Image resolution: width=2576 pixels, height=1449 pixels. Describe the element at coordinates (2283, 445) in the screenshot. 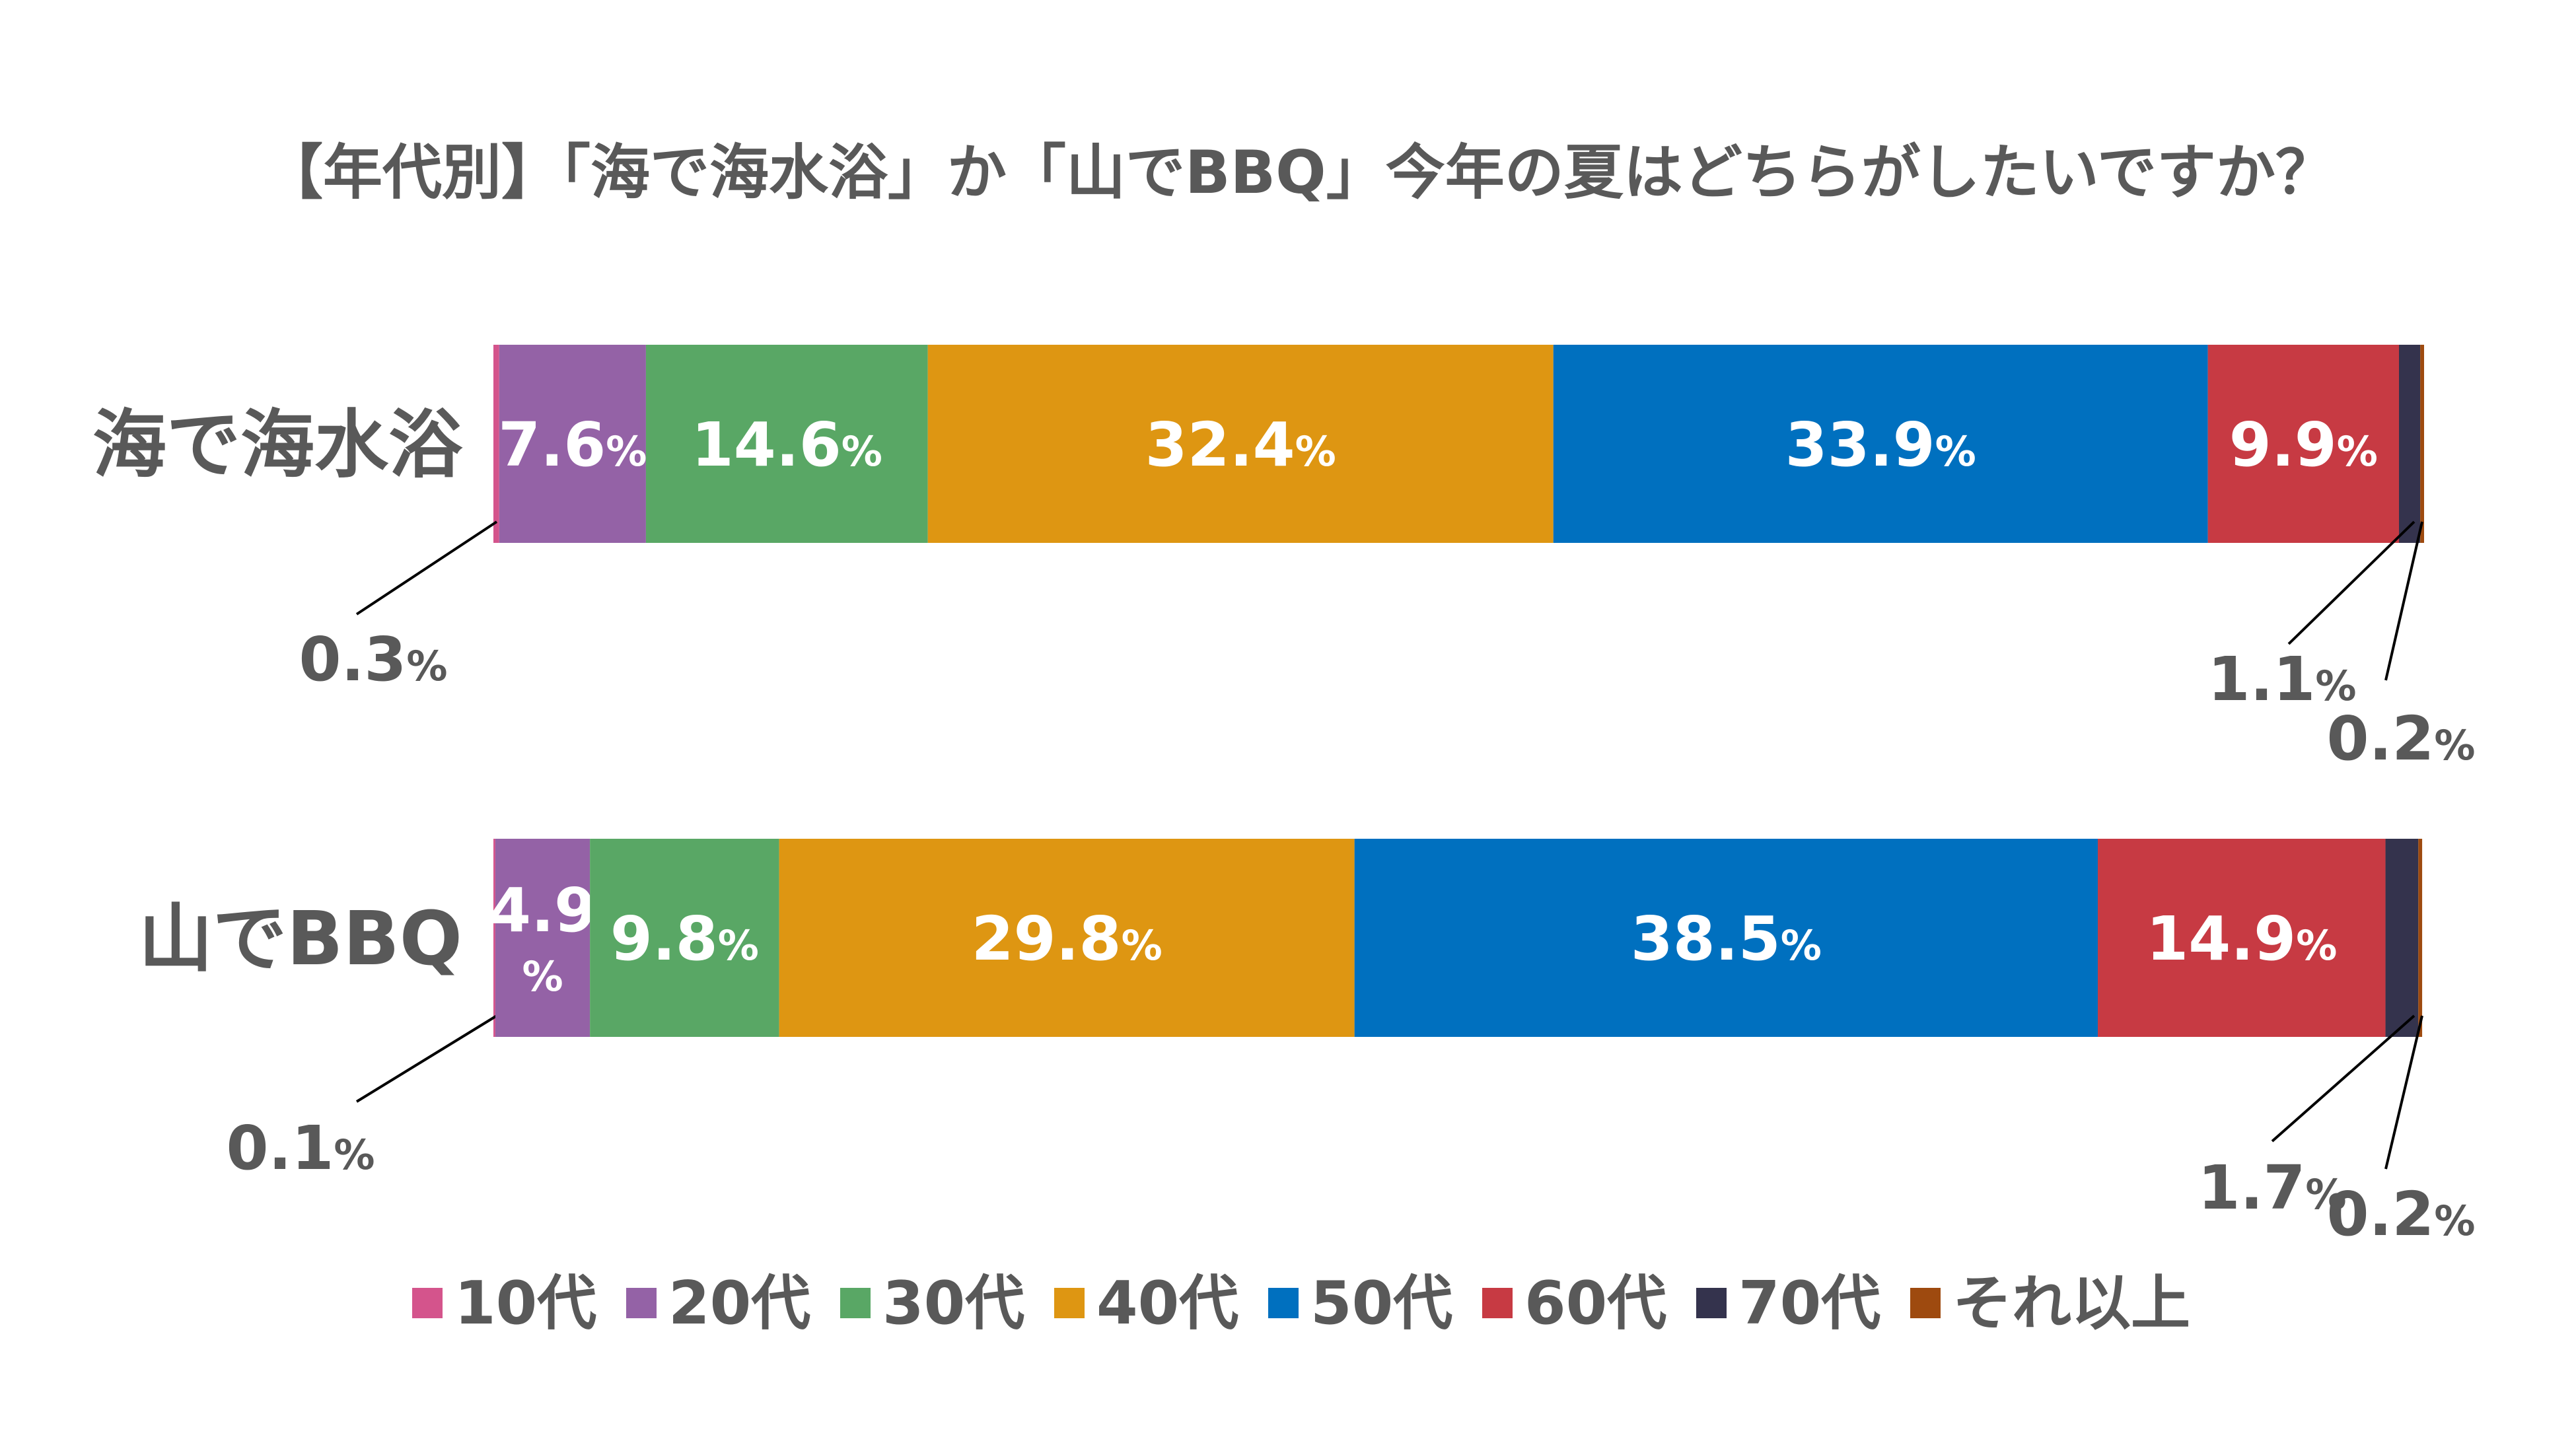

I see `data-label-number: 9.9` at that location.